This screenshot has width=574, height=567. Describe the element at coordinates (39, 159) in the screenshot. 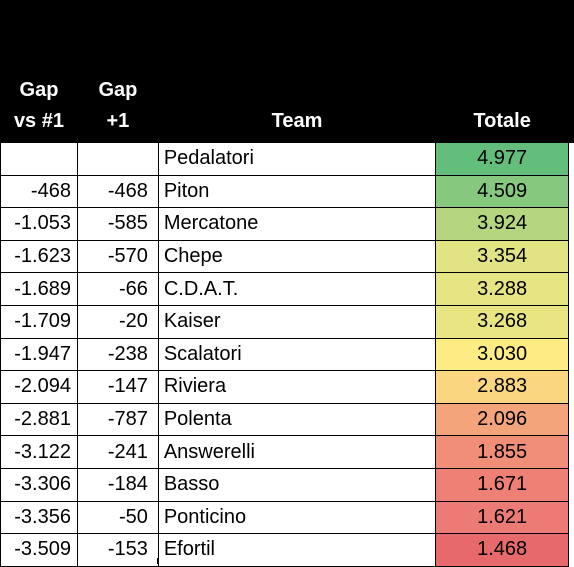

I see `cell-gap-vs-first` at that location.